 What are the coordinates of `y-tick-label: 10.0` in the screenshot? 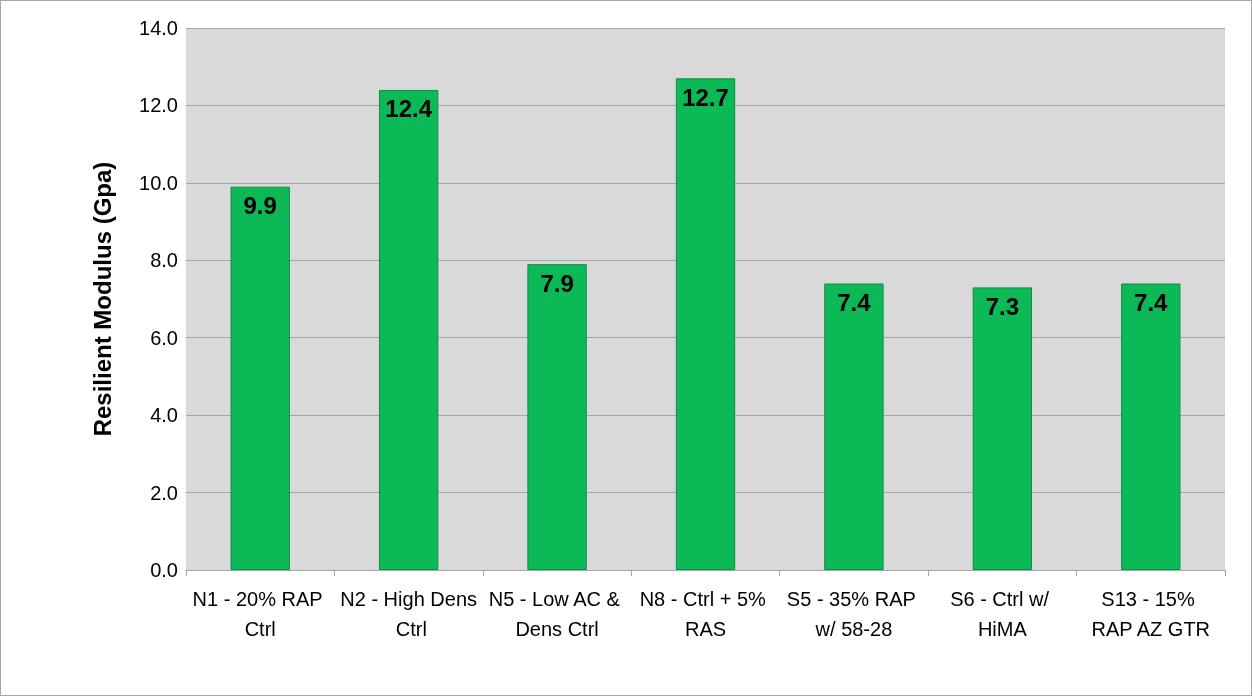 It's located at (158, 182).